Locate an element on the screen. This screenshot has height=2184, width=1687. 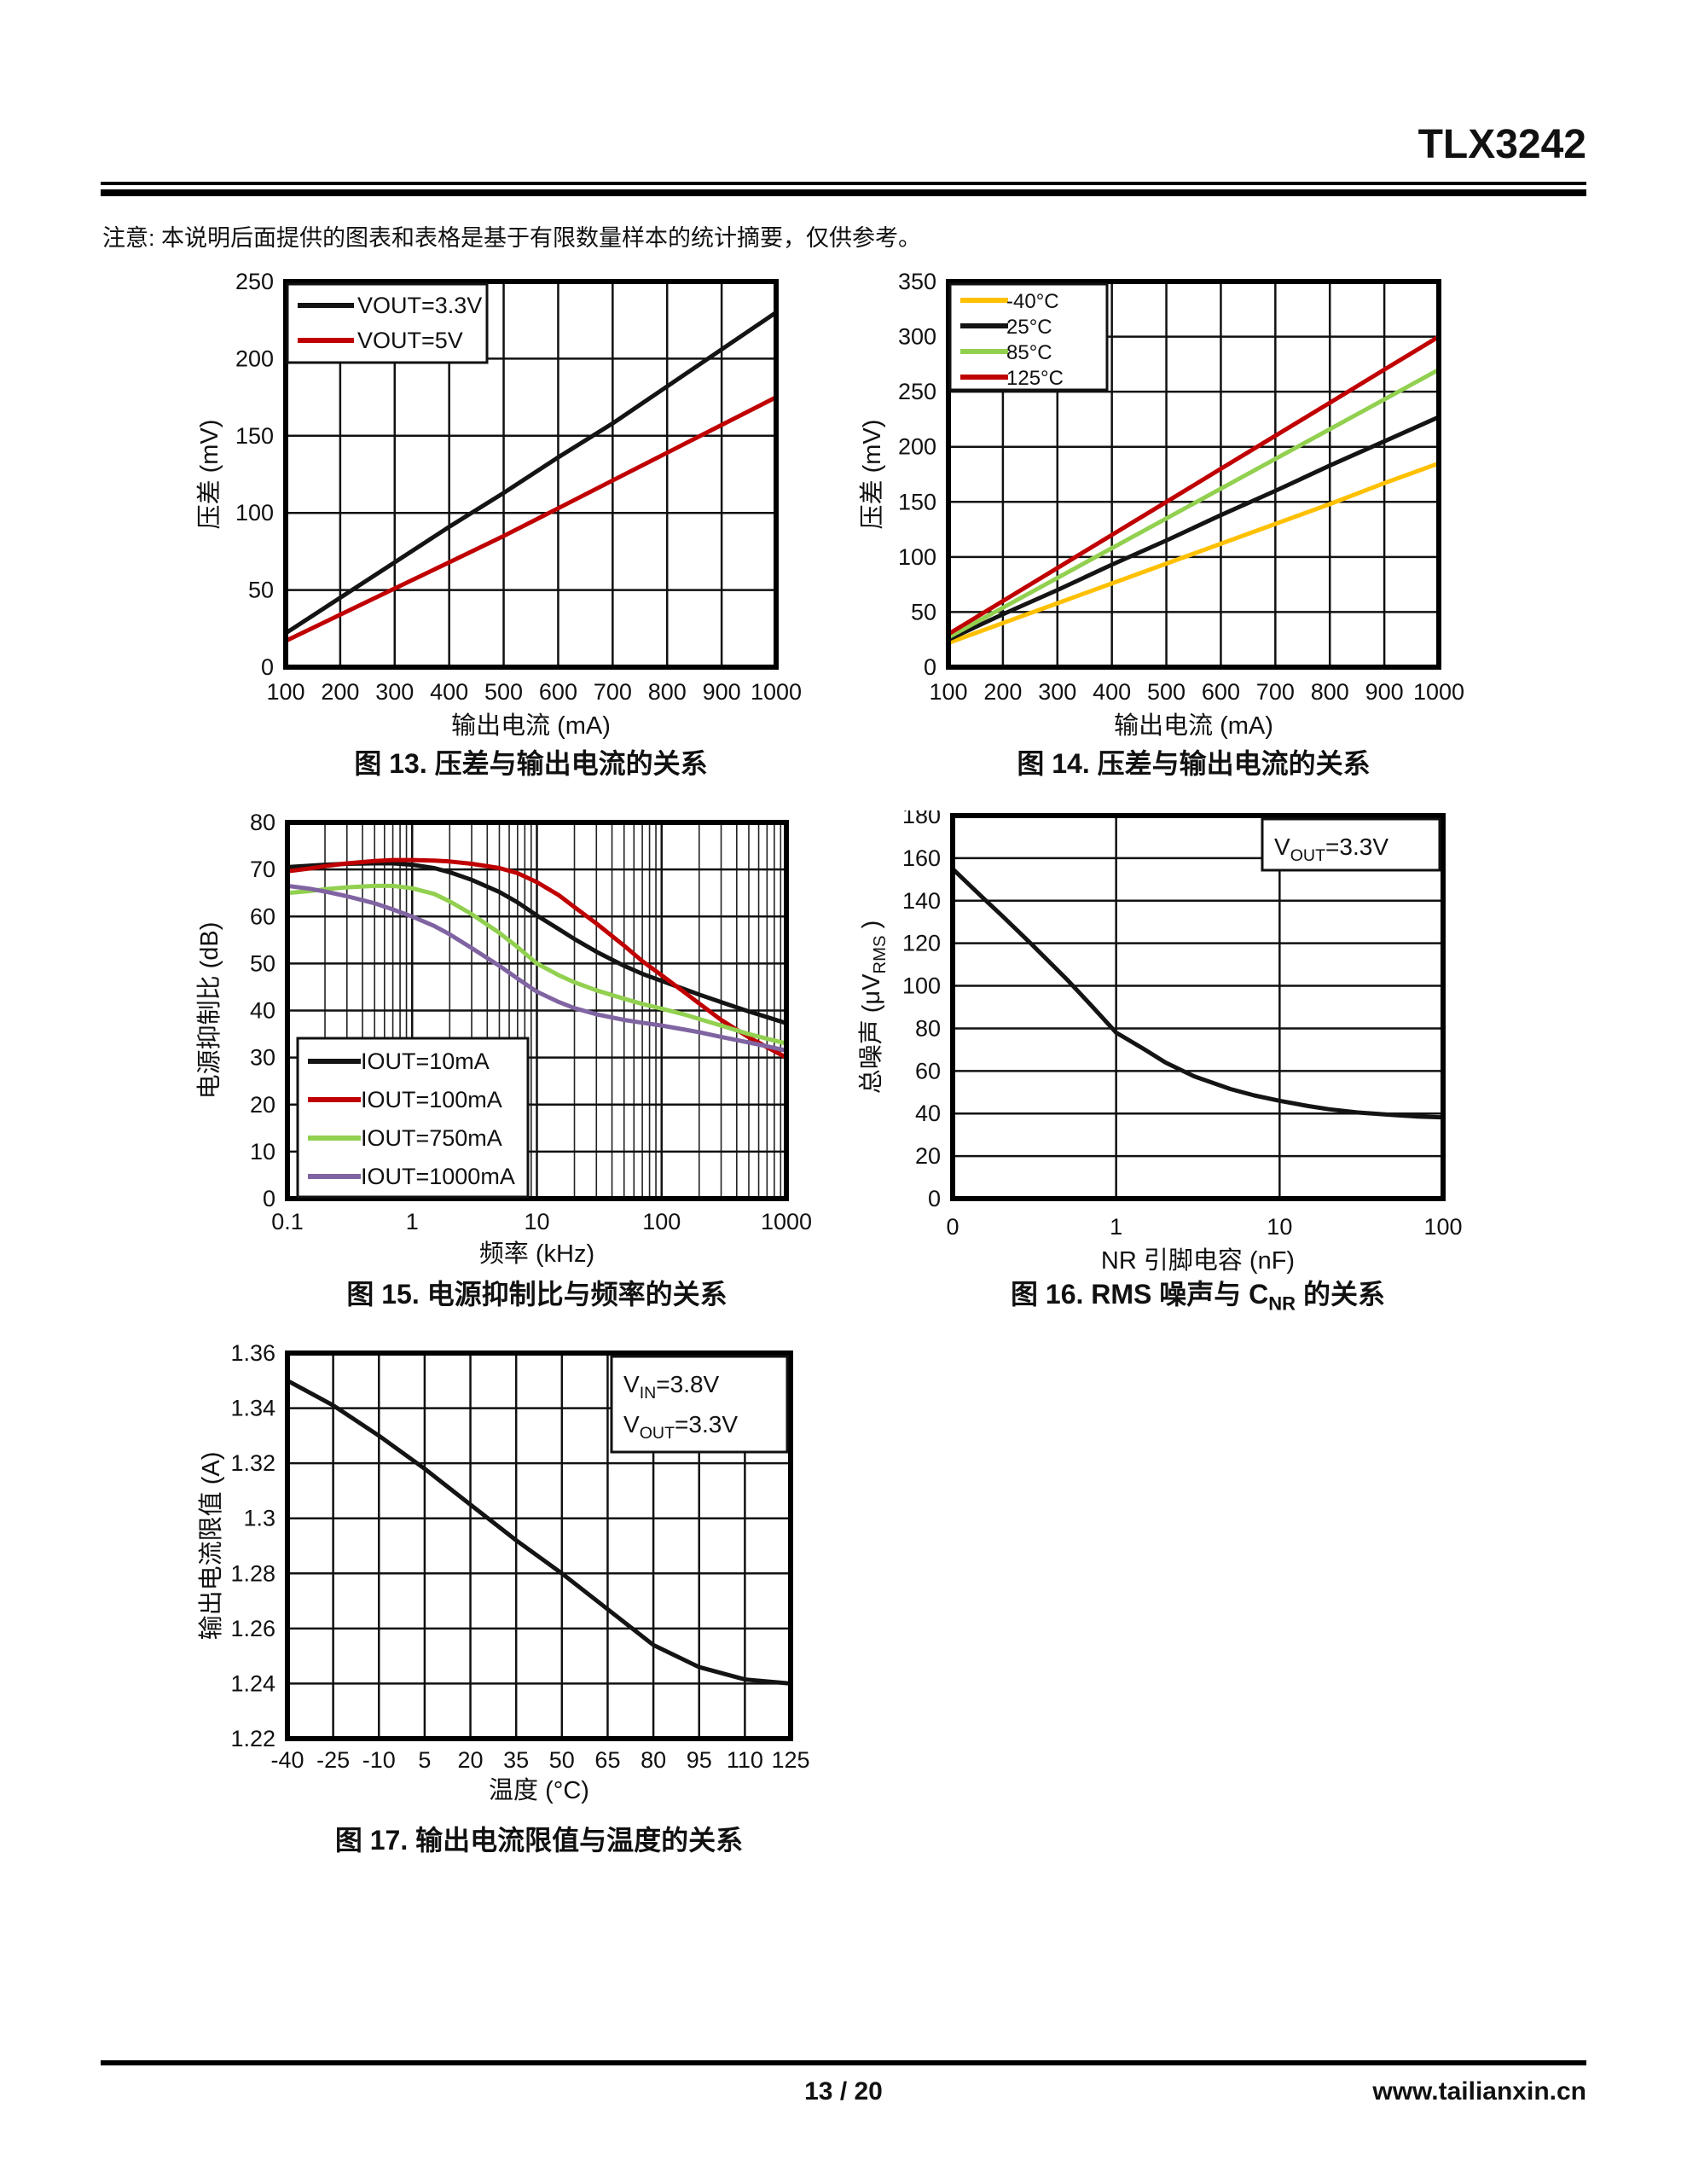
legend-label: IOUT=10mA is located at coordinates (426, 1061).